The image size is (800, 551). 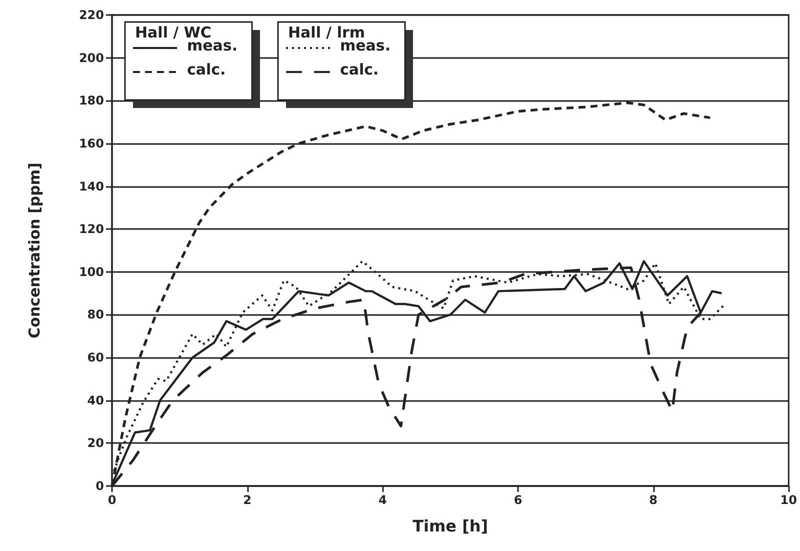 What do you see at coordinates (95, 443) in the screenshot?
I see `y-tick-label: 20` at bounding box center [95, 443].